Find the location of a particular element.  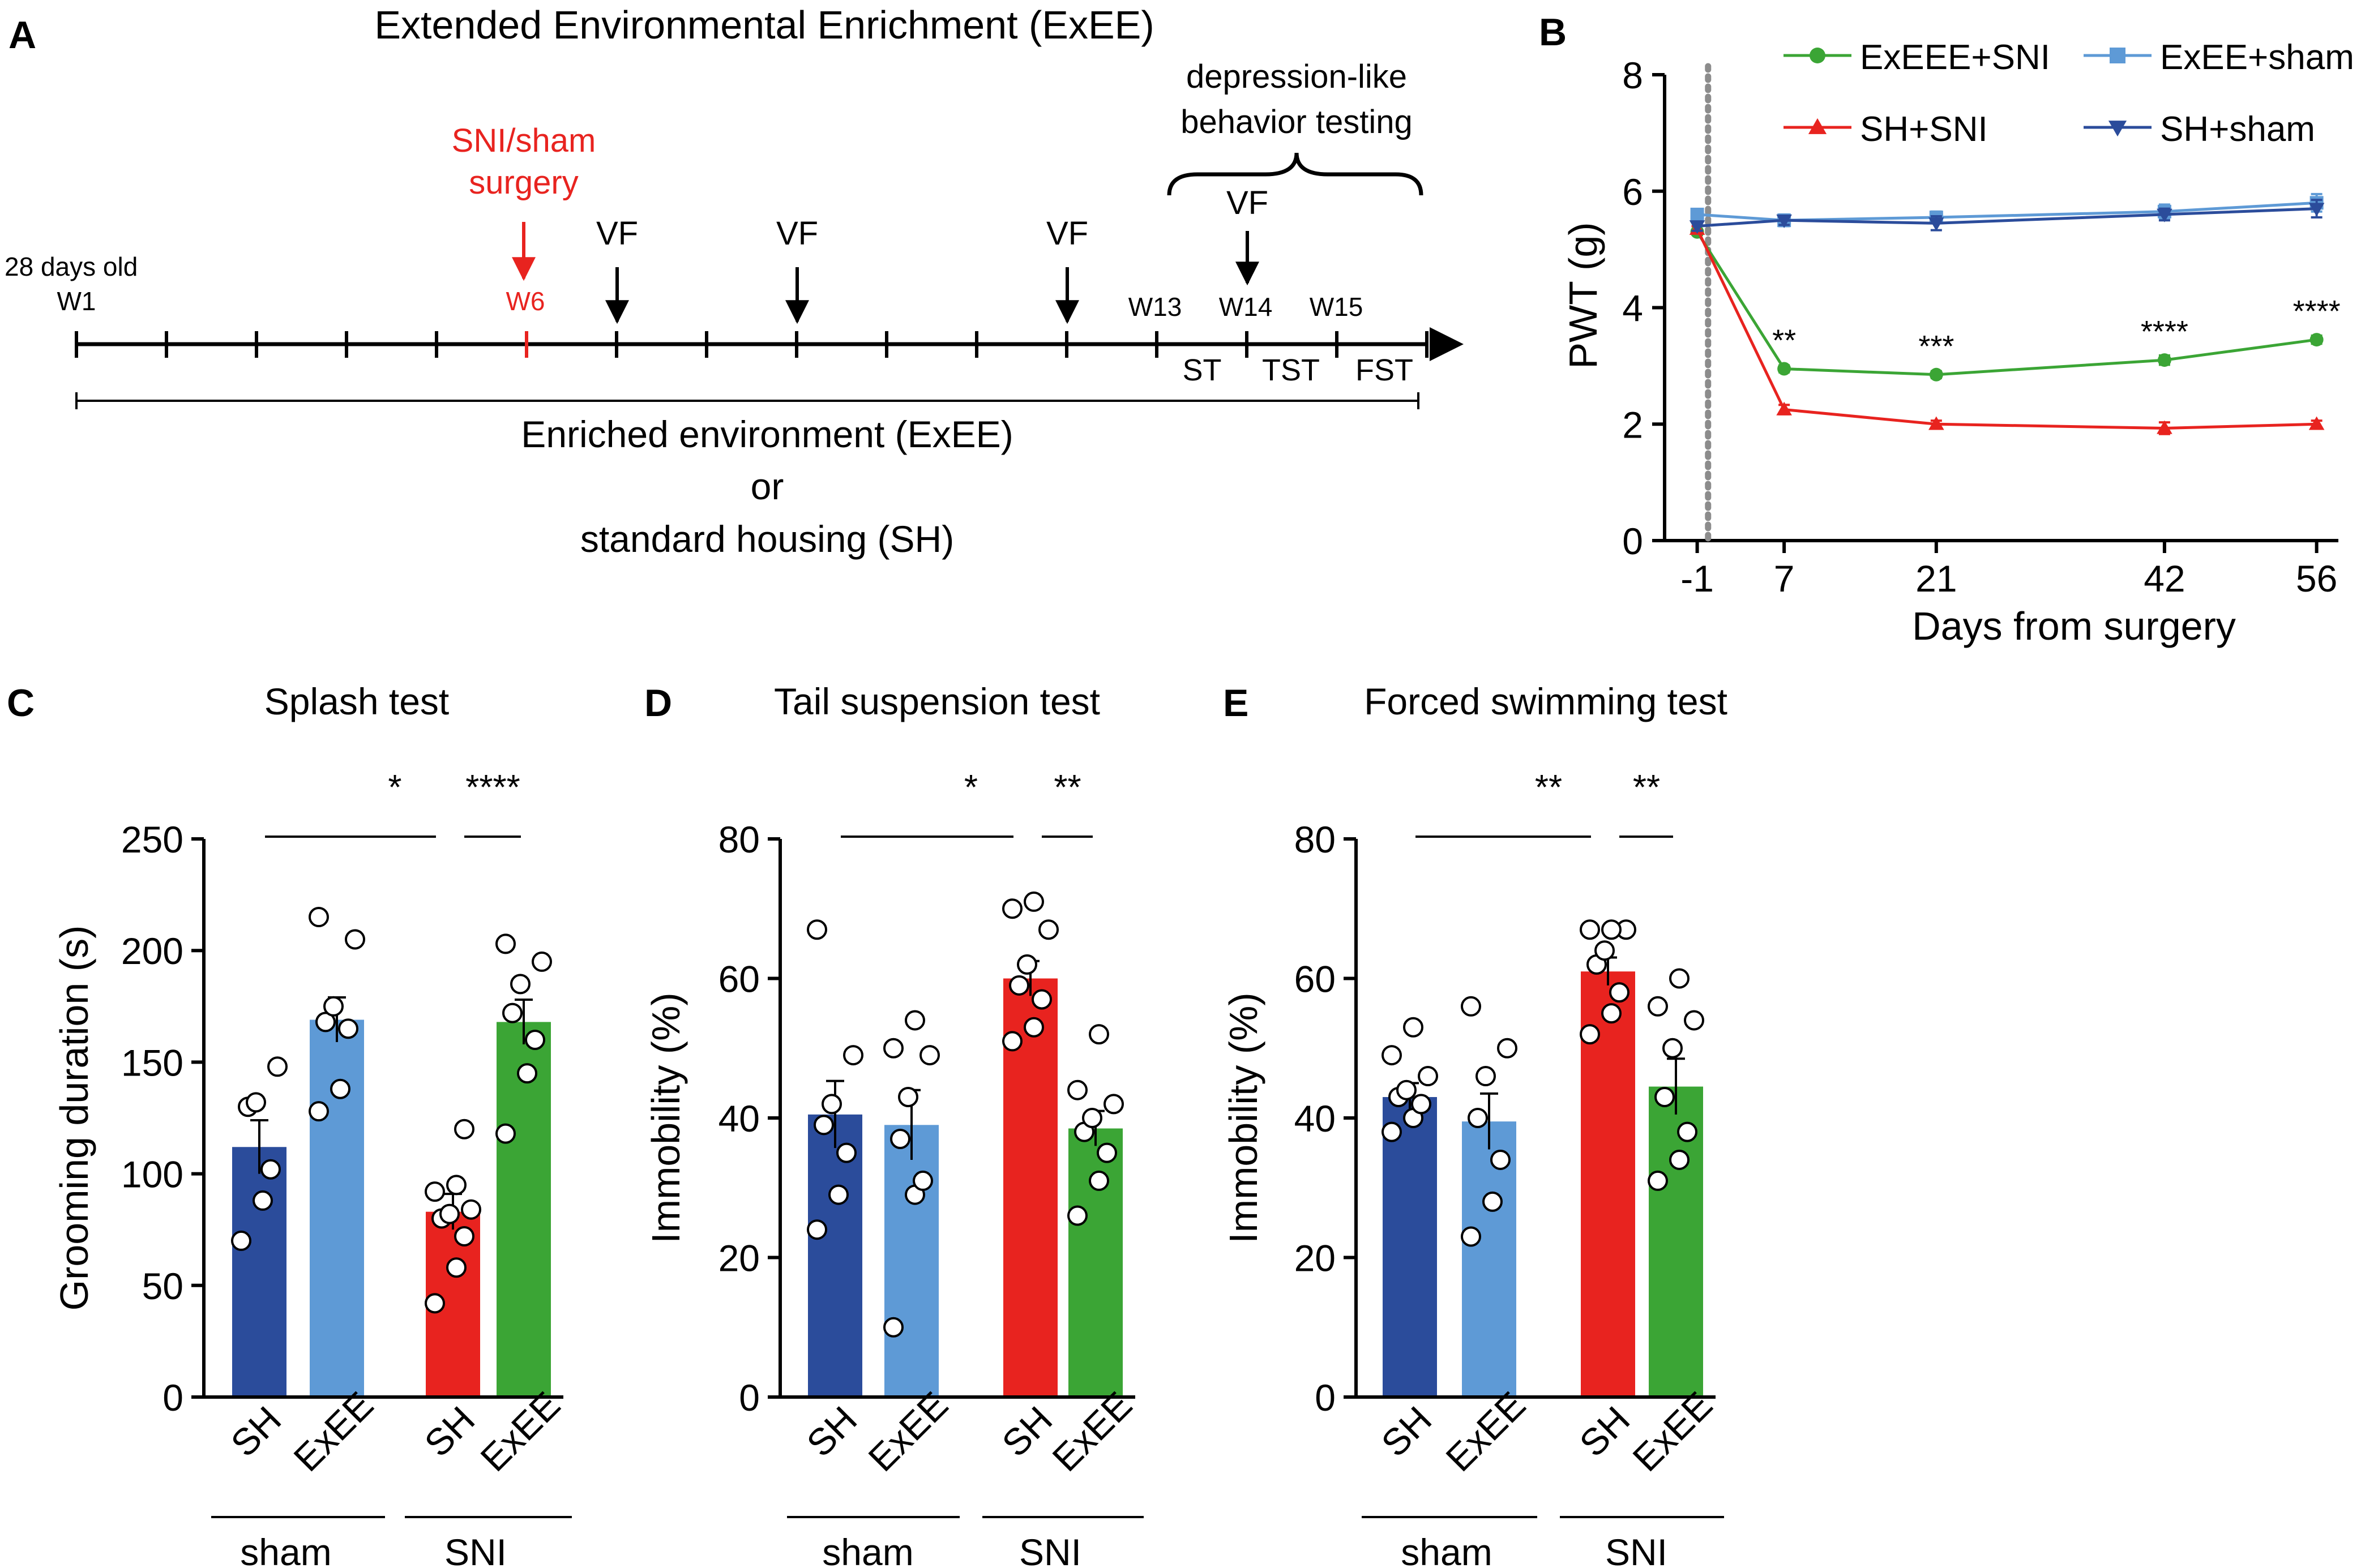

bar-chart-ylabel: Immobility (%) is located at coordinates (1243, 1117).